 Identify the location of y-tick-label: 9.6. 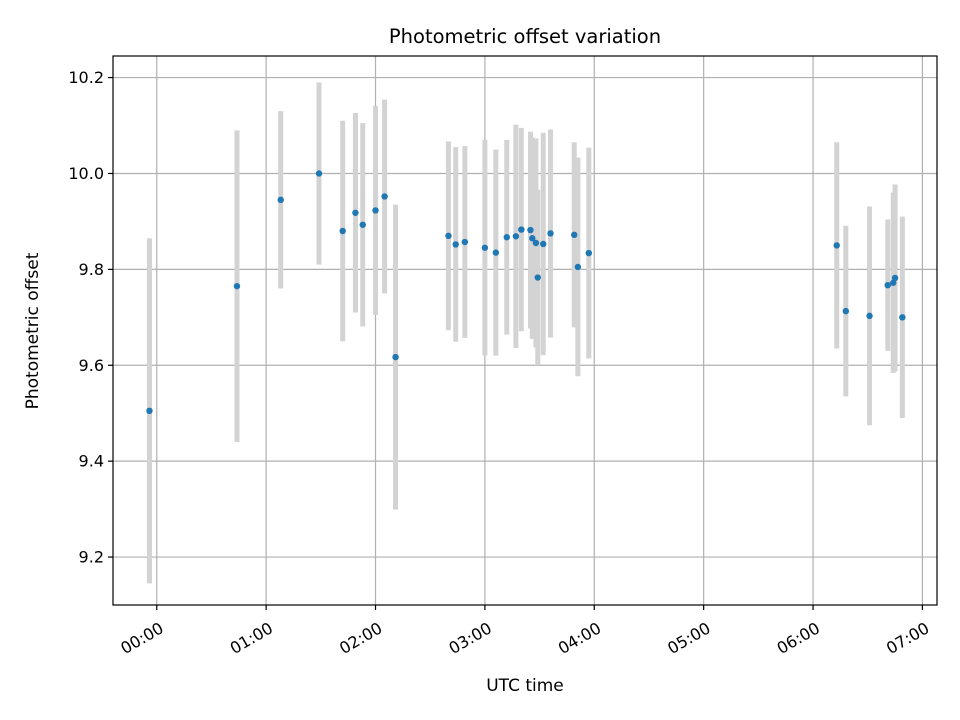
(91, 365).